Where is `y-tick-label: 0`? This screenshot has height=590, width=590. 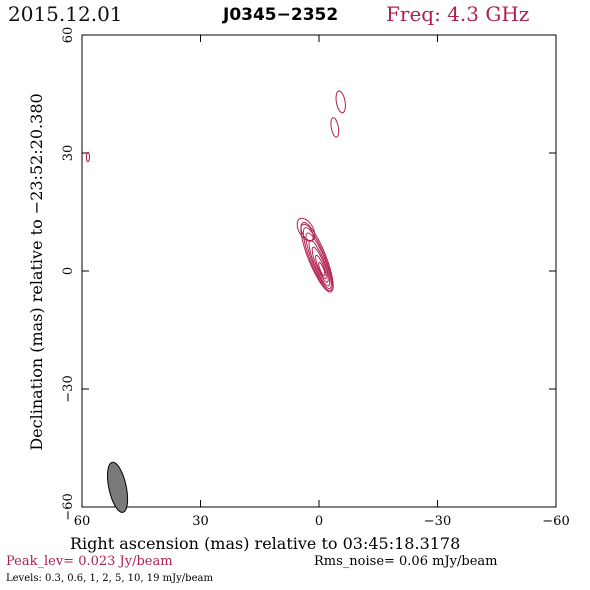 y-tick-label: 0 is located at coordinates (68, 271).